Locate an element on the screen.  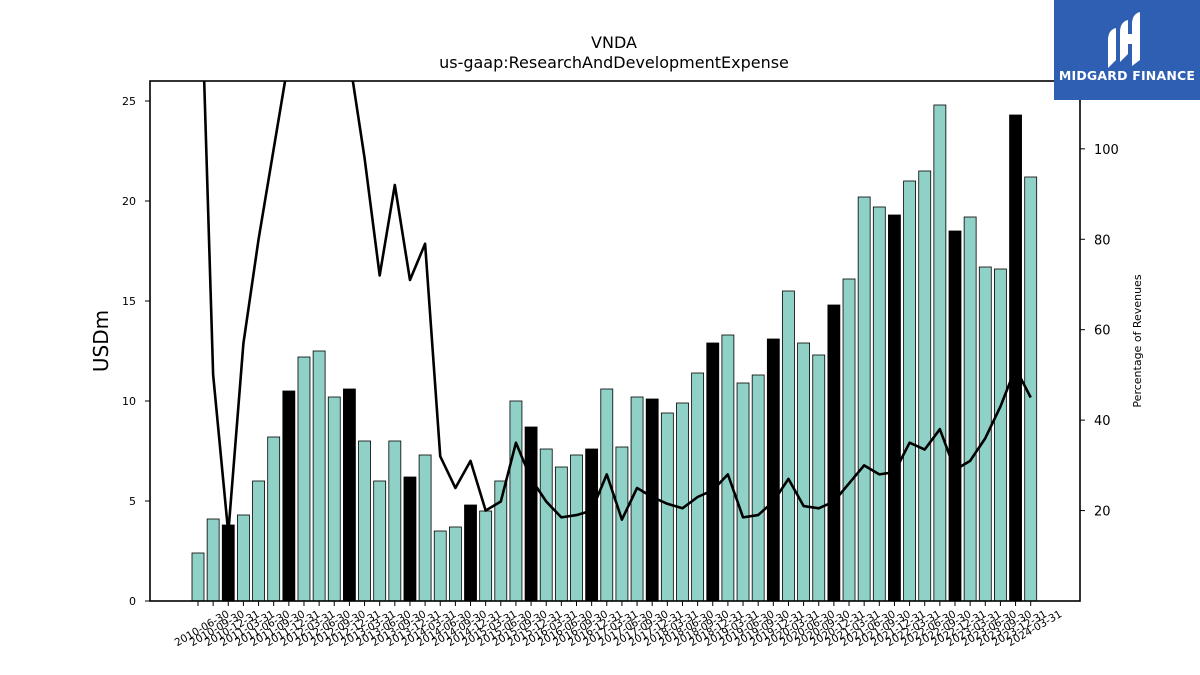
brand-name: MIDGARD FINANCE is located at coordinates (1127, 75).